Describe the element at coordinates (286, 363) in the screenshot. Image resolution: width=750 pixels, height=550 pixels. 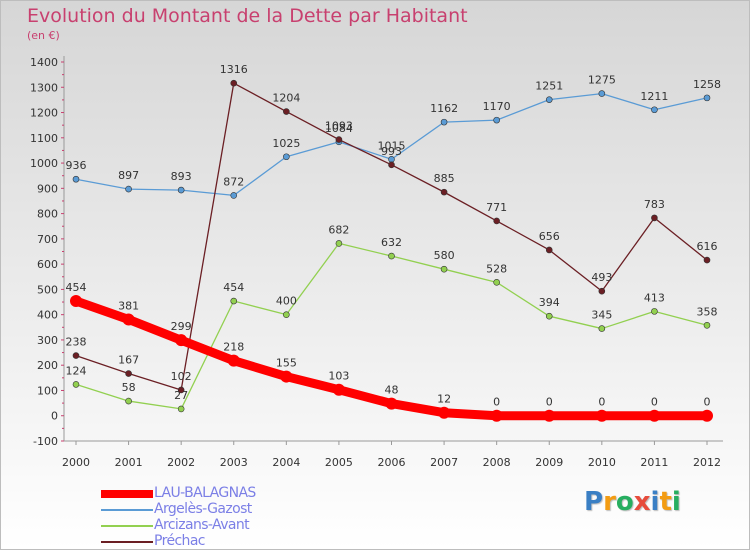
I see `data-label: 155` at that location.